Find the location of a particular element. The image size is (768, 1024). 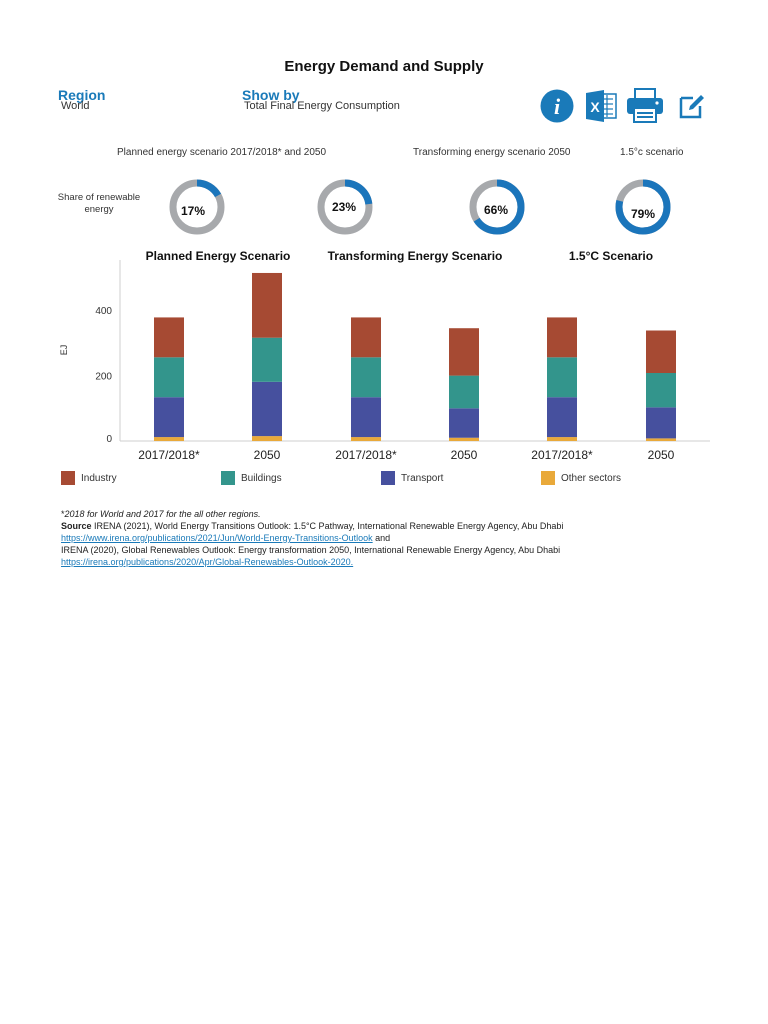

donut-pct-label: 23% is located at coordinates (344, 207).